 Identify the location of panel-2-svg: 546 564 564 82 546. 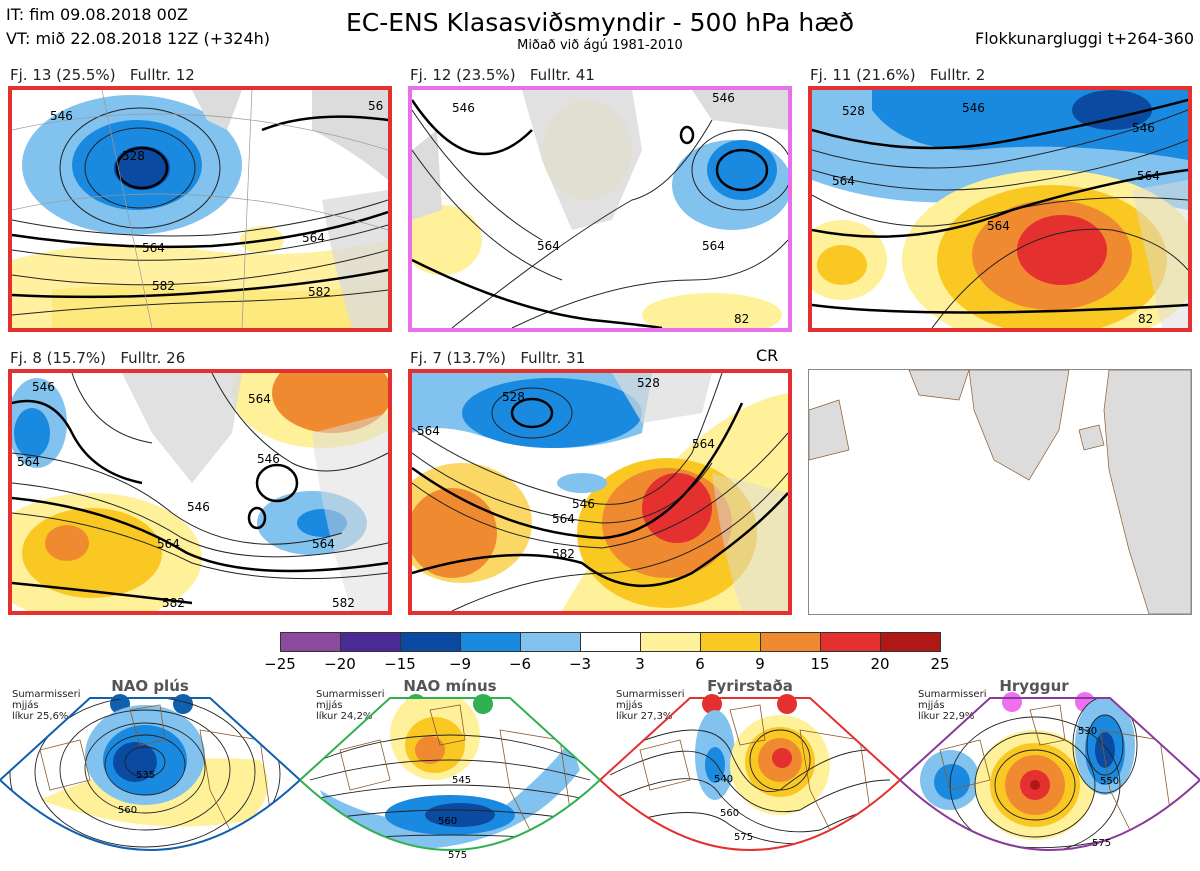
(600, 209).